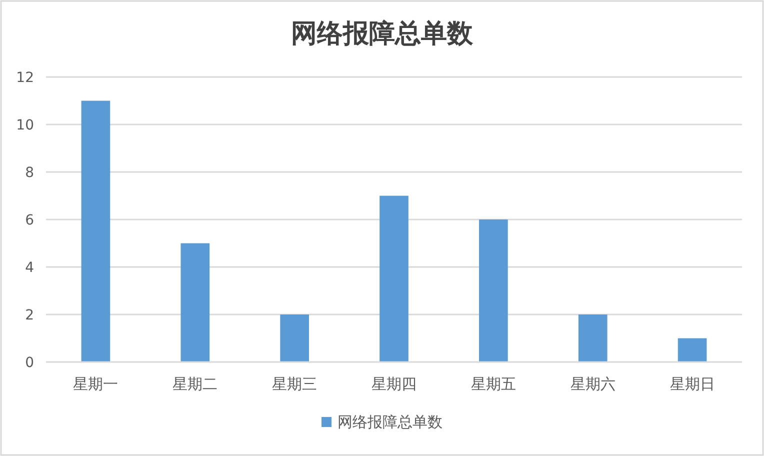 Image resolution: width=764 pixels, height=456 pixels. What do you see at coordinates (25, 126) in the screenshot?
I see `ytick-label: 10` at bounding box center [25, 126].